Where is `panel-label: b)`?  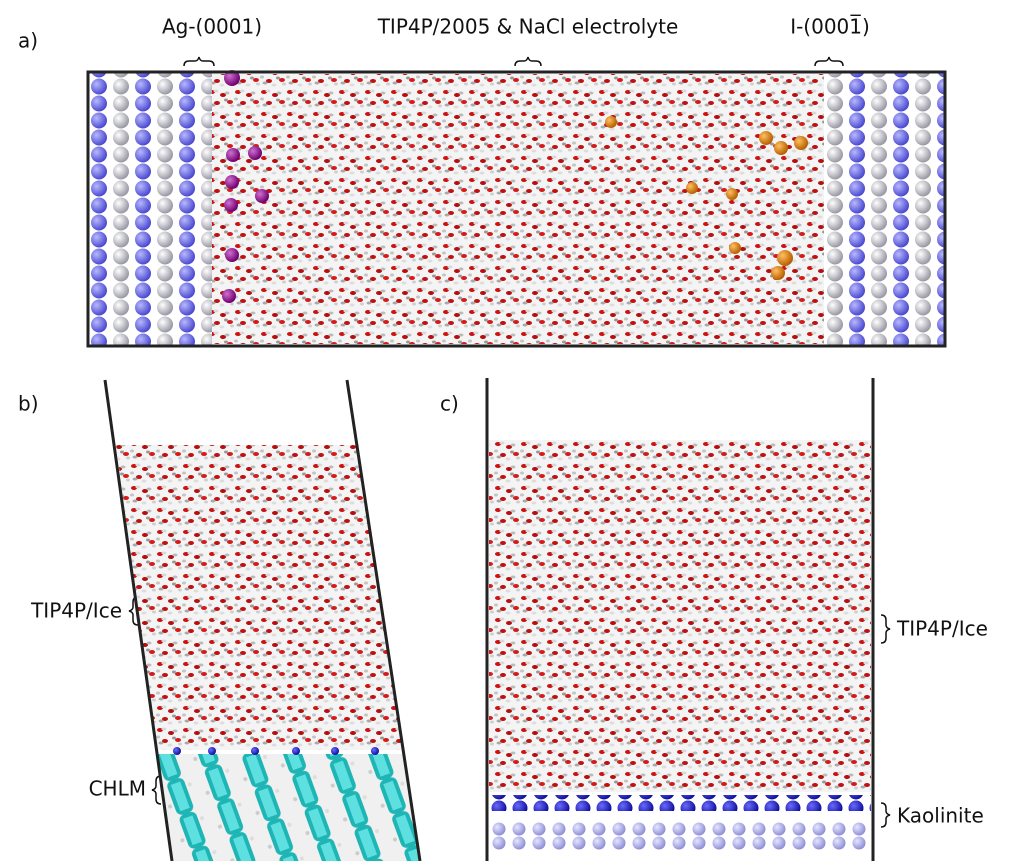
panel-label: b) is located at coordinates (28, 404).